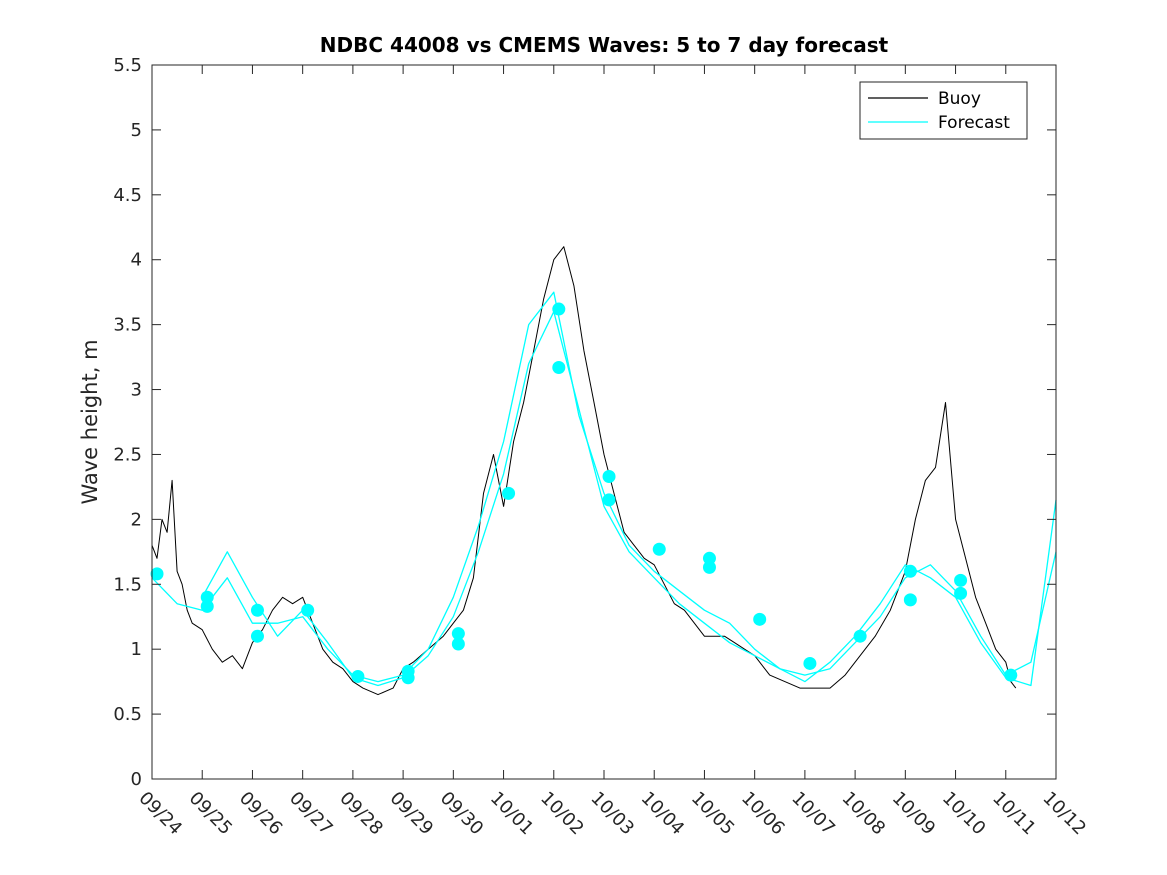 The width and height of the screenshot is (1167, 875). What do you see at coordinates (127, 454) in the screenshot?
I see `y-tick-label: 2.5` at bounding box center [127, 454].